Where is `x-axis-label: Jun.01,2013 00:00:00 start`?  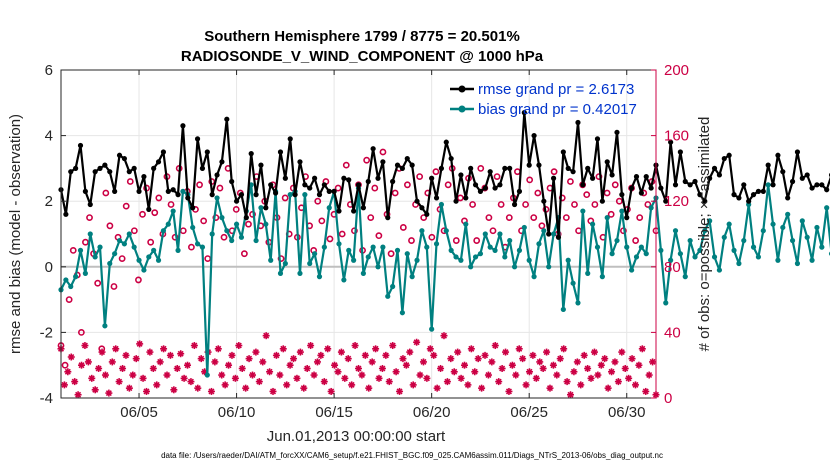 x-axis-label: Jun.01,2013 00:00:00 start is located at coordinates (356, 436).